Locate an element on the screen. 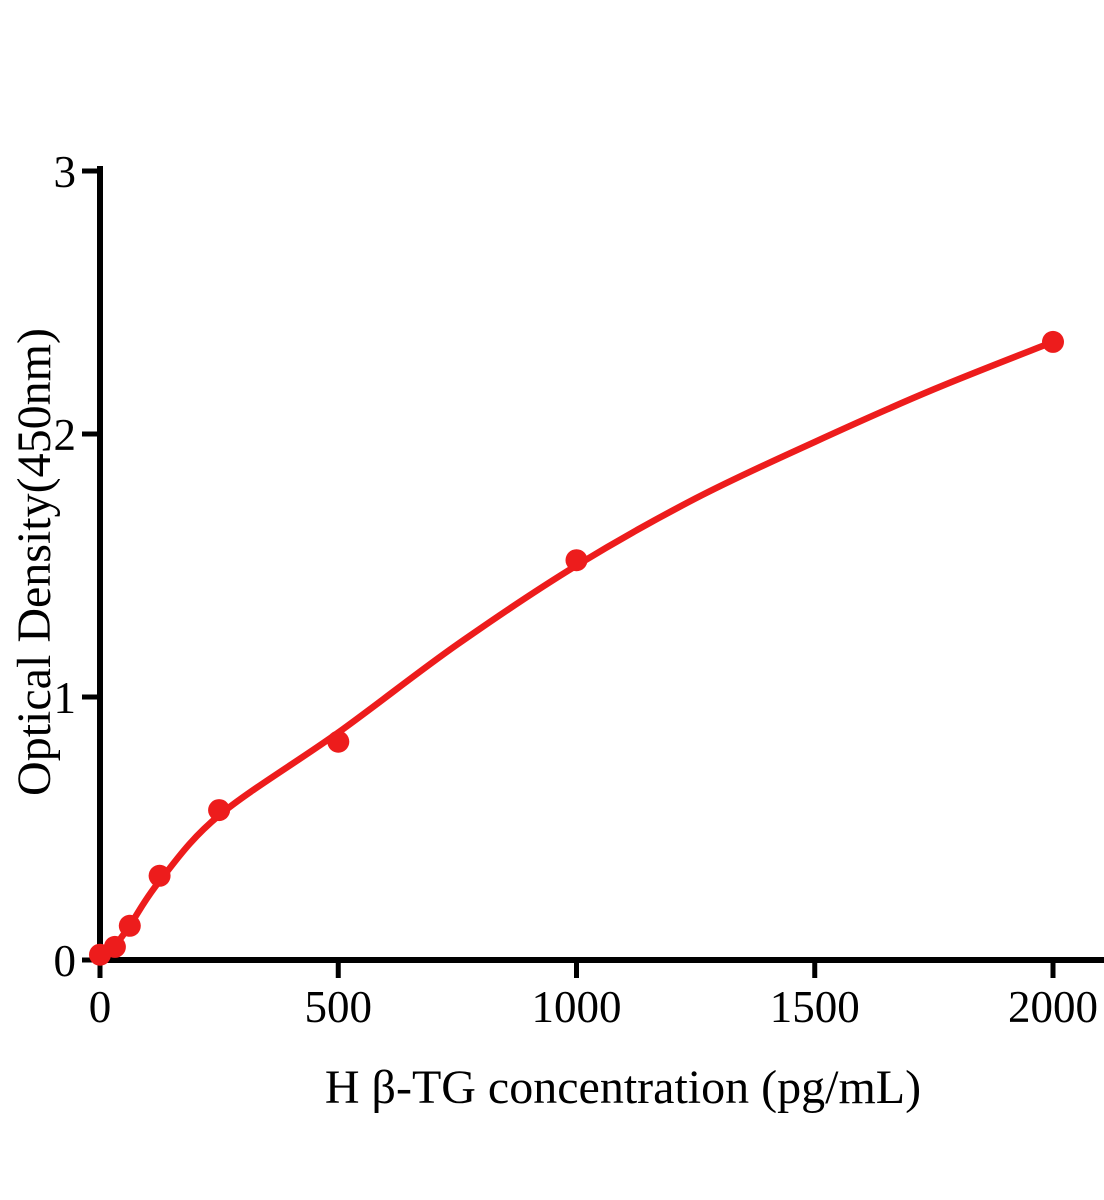 The height and width of the screenshot is (1200, 1104). y-tick-label: 0 is located at coordinates (65, 961).